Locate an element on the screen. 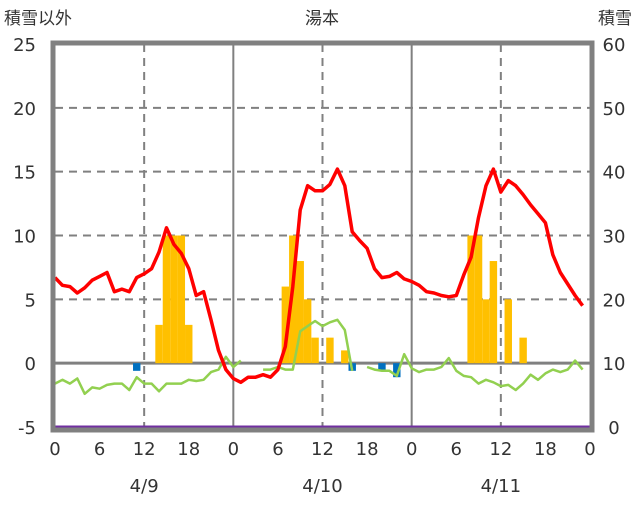 Image resolution: width=636 pixels, height=505 pixels. right-tick-label: 30 is located at coordinates (614, 237).